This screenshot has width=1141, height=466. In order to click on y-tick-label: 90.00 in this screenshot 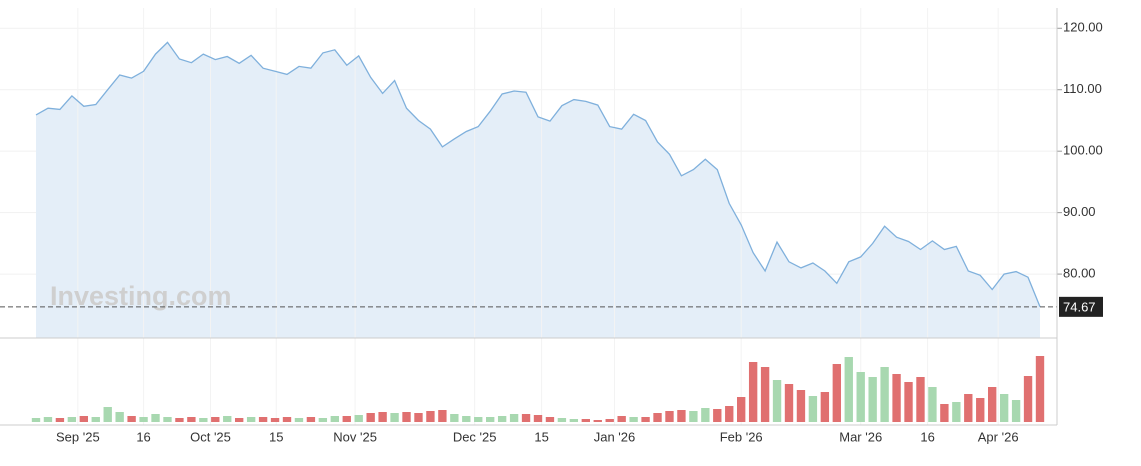, I will do `click(1079, 211)`.